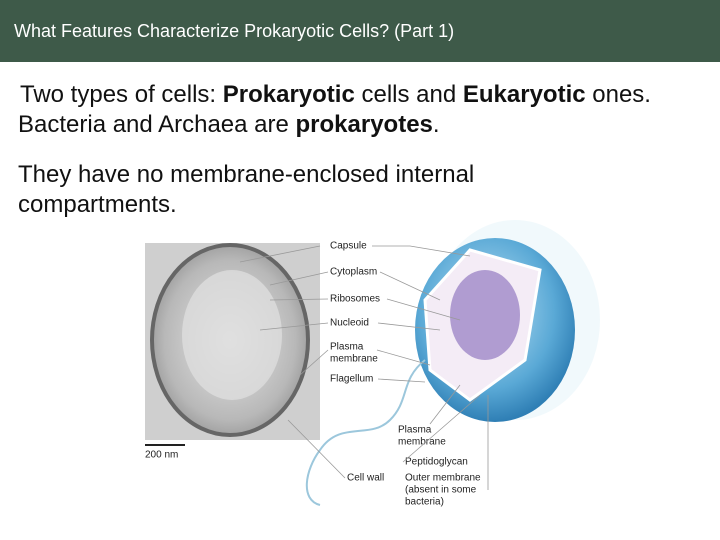 This screenshot has width=720, height=540. What do you see at coordinates (353, 272) in the screenshot?
I see `figure-label: Cytoplasm` at bounding box center [353, 272].